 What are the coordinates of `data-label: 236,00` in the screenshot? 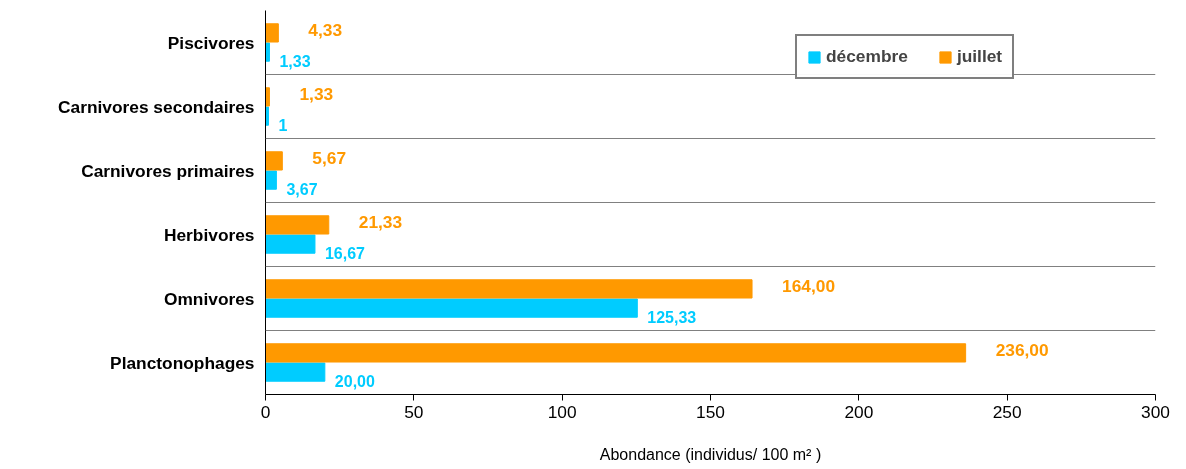 It's located at (1022, 349).